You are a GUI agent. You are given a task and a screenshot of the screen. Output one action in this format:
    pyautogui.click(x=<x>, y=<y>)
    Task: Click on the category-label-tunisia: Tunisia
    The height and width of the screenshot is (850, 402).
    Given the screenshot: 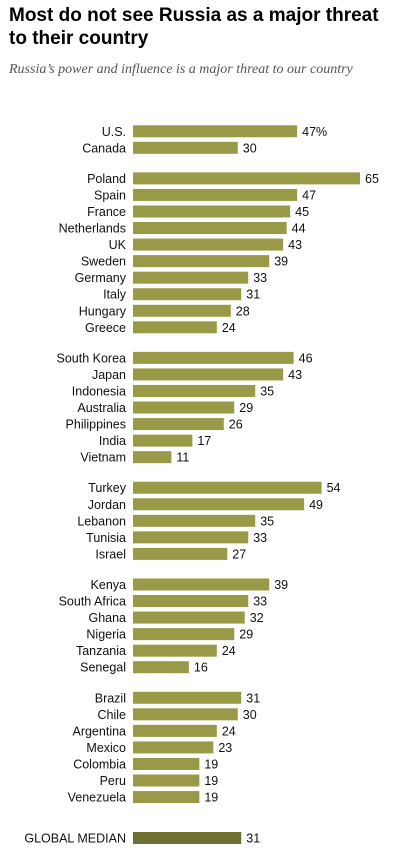 What is the action you would take?
    pyautogui.click(x=106, y=538)
    